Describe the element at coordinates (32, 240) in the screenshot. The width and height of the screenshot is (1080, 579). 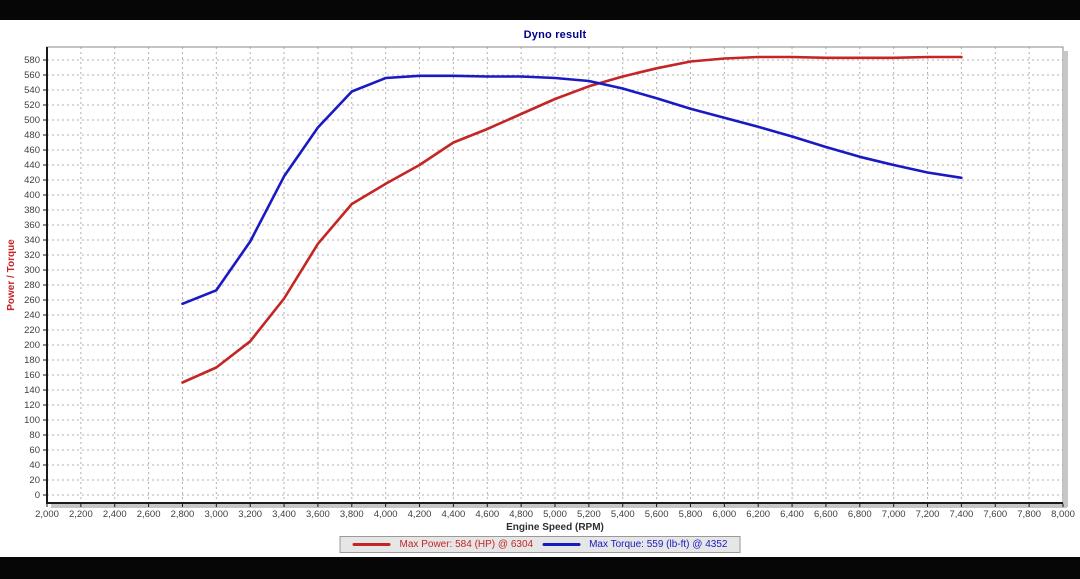
I see `y-axis-tick-label: 340` at that location.